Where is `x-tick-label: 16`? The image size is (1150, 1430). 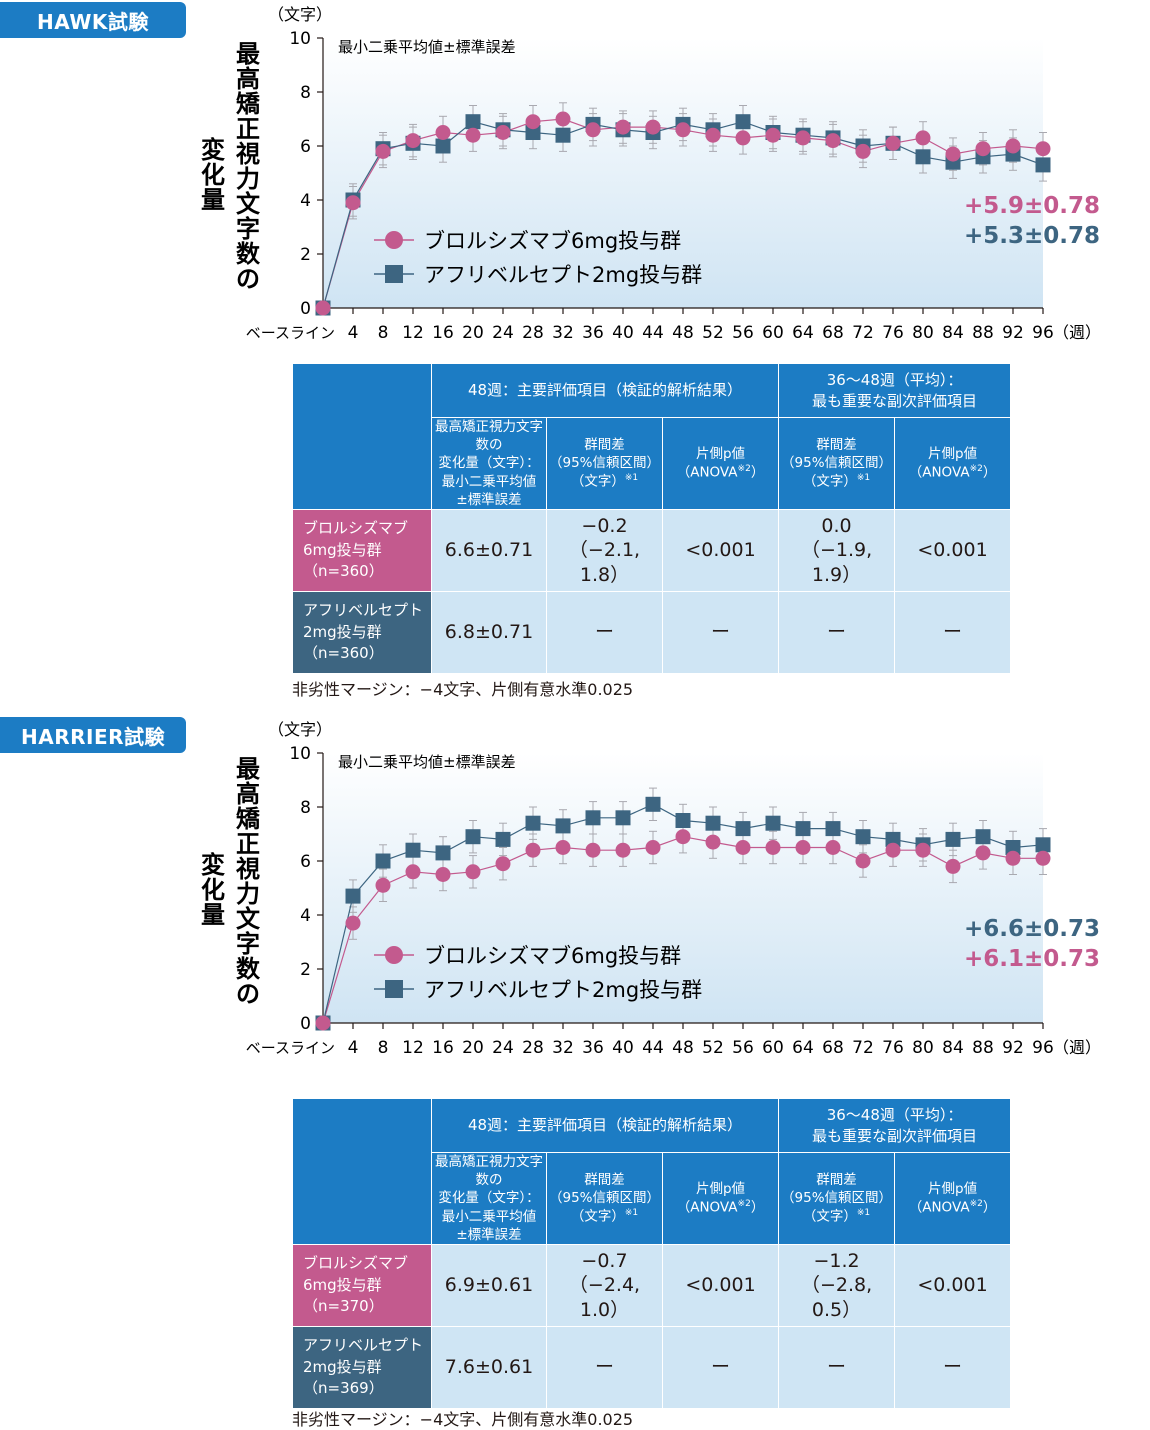 x-tick-label: 16 is located at coordinates (443, 1048).